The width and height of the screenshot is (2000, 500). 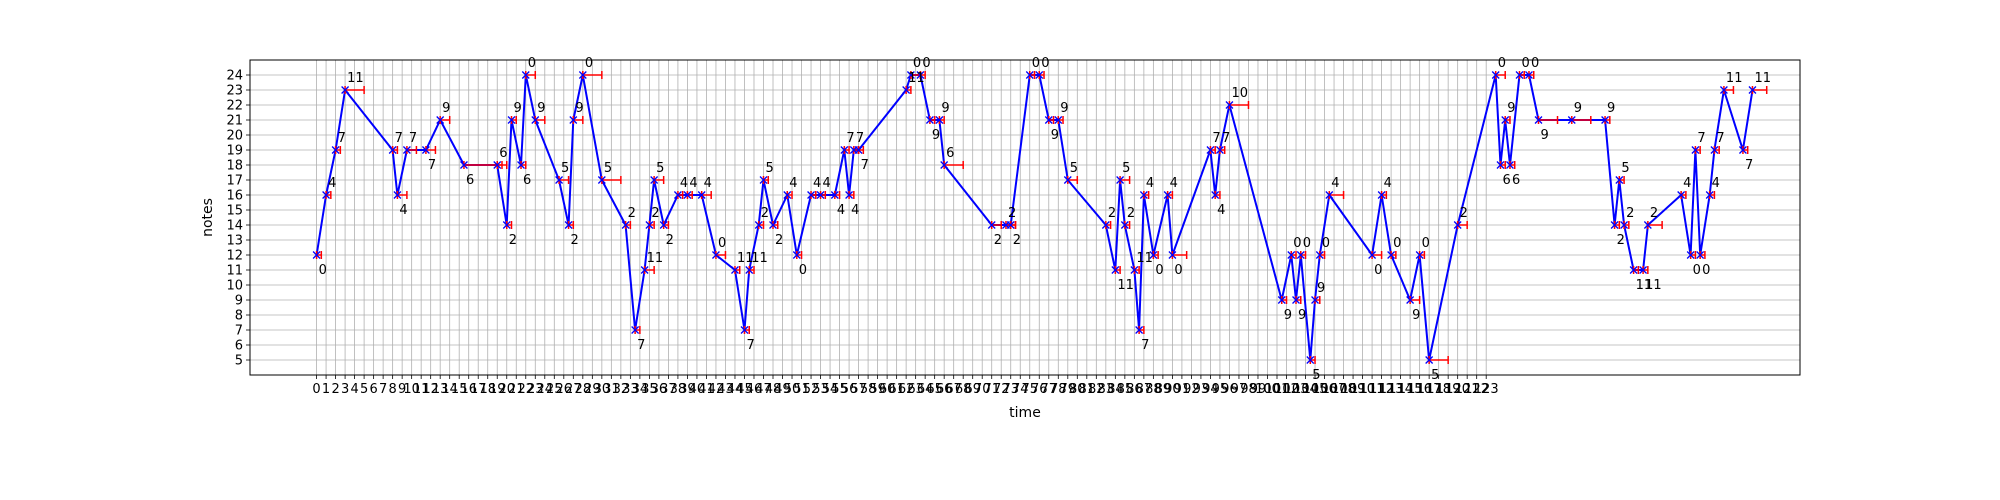 I want to click on x-tick-label: 98, so click(x=1248, y=389).